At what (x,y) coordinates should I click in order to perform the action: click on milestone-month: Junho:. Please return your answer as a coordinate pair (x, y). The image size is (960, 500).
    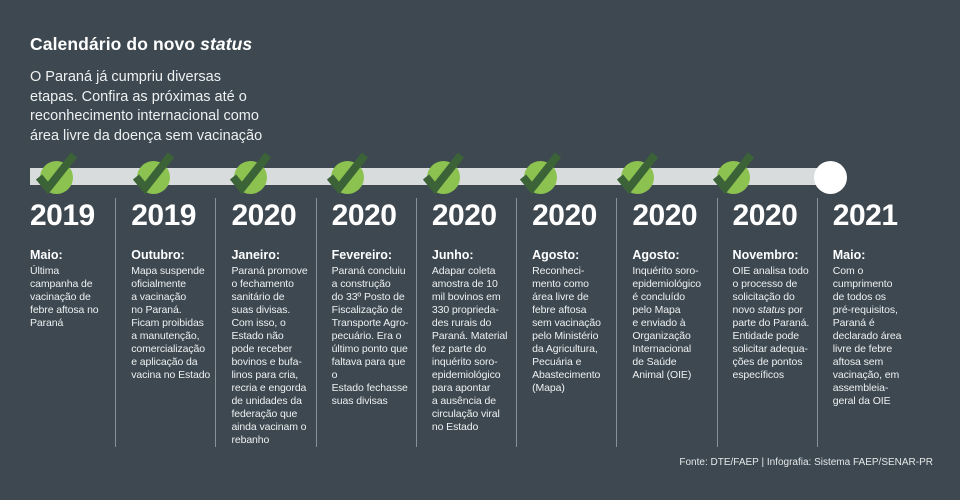
    Looking at the image, I should click on (452, 255).